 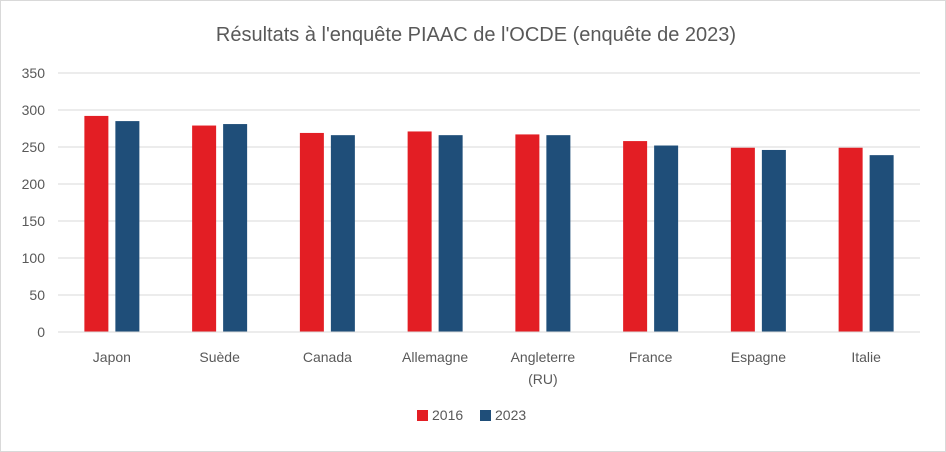 I want to click on y-tick-label: 250, so click(x=34, y=147).